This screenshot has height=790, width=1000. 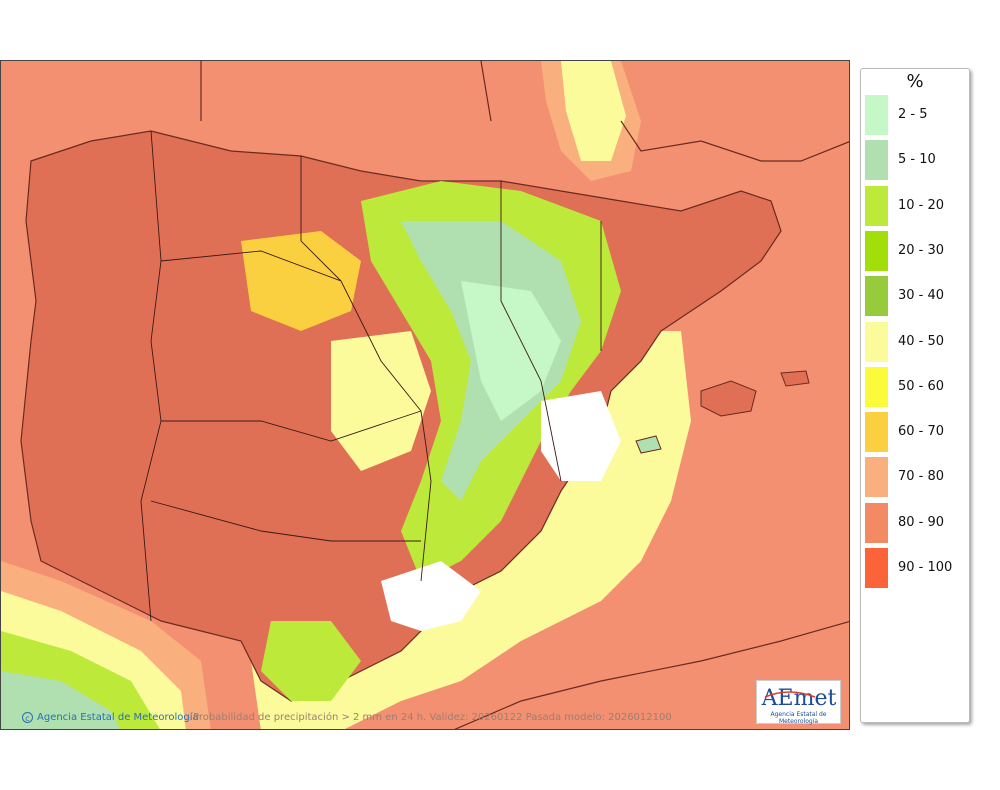 I want to click on legend-label: 70 - 80, so click(x=921, y=477).